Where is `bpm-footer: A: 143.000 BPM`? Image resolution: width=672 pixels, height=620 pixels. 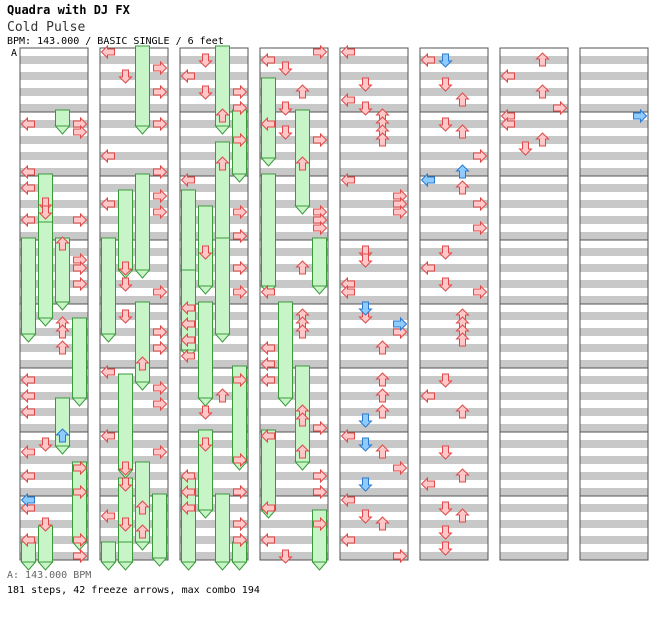 bpm-footer: A: 143.000 BPM is located at coordinates (49, 575).